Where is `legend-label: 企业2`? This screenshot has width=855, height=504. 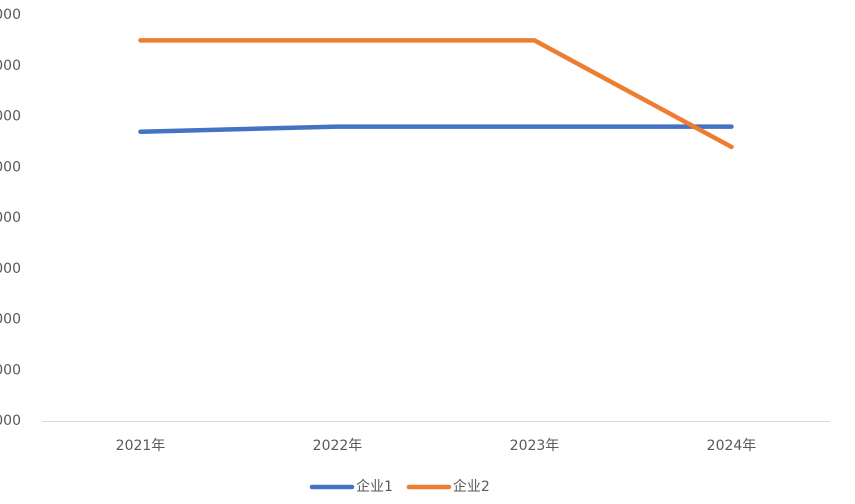 legend-label: 企业2 is located at coordinates (471, 486).